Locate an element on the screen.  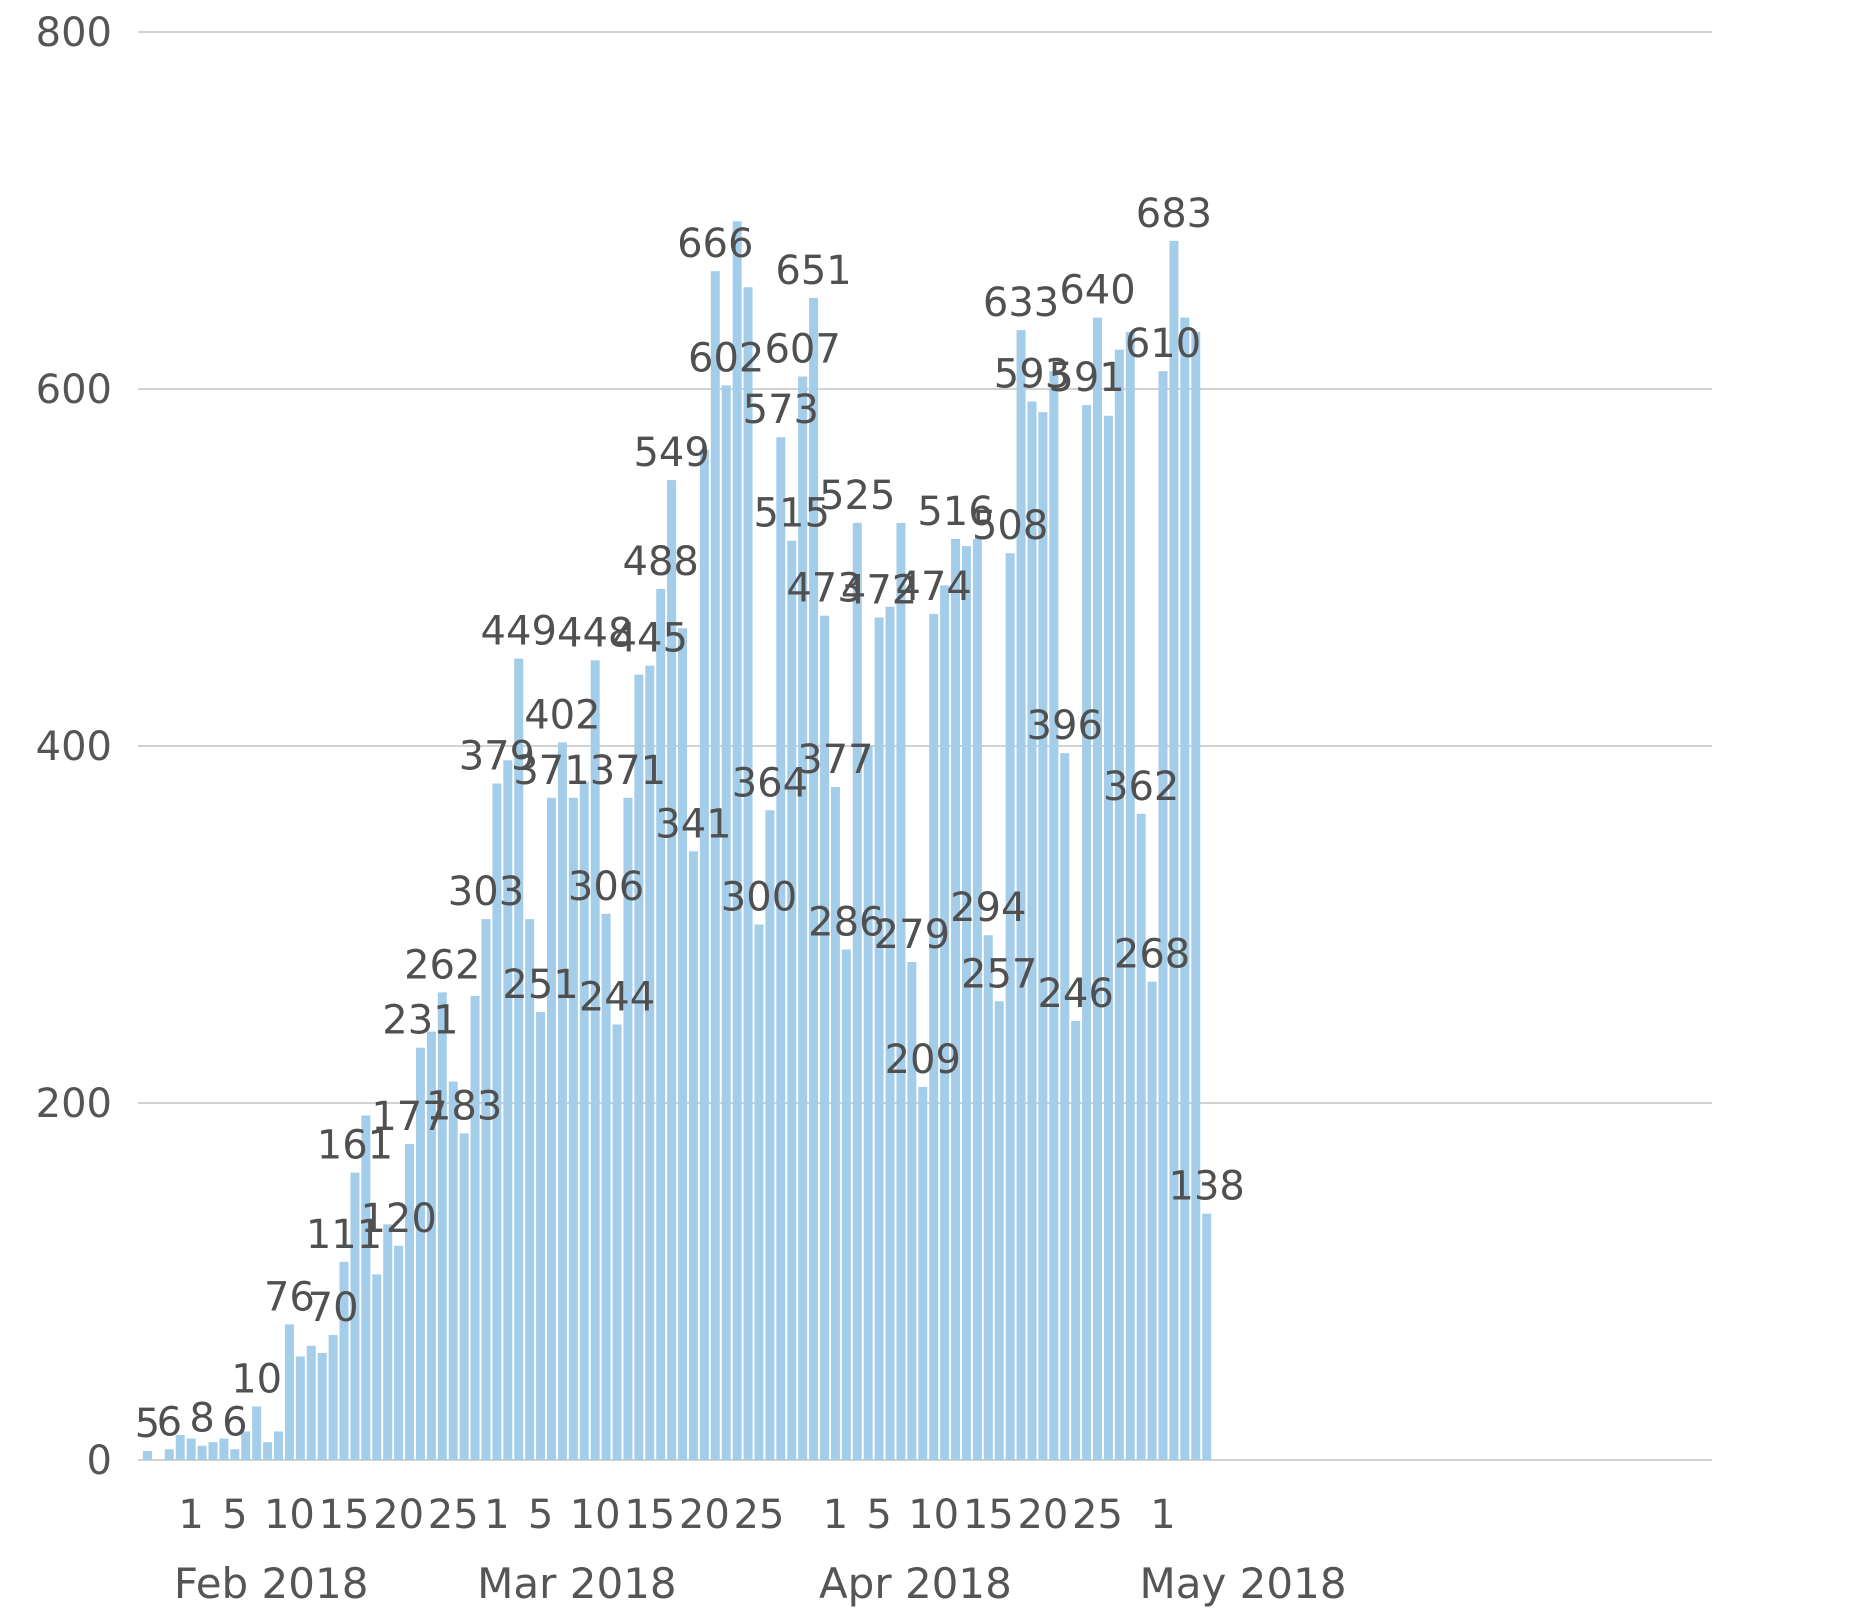
data-label: 300 is located at coordinates (759, 898).